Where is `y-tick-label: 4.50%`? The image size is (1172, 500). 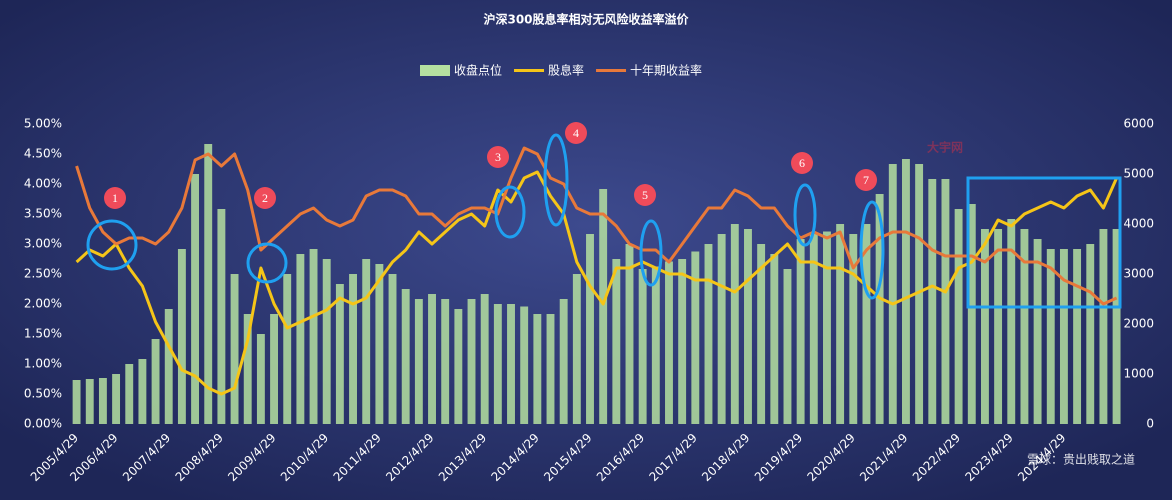
y-tick-label: 4.50% is located at coordinates (43, 154).